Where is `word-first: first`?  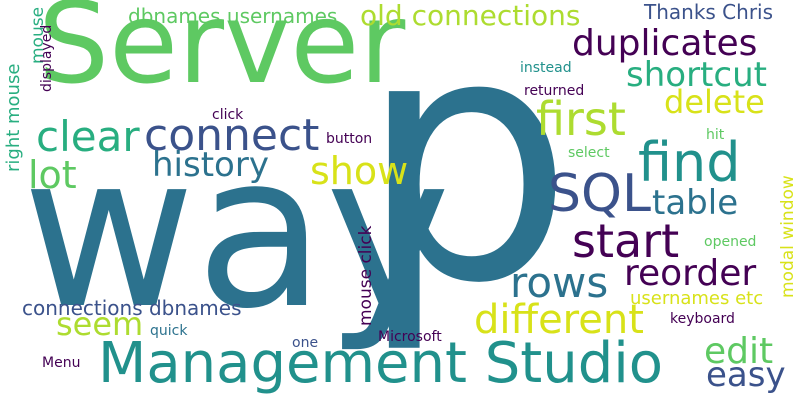 word-first: first is located at coordinates (581, 119).